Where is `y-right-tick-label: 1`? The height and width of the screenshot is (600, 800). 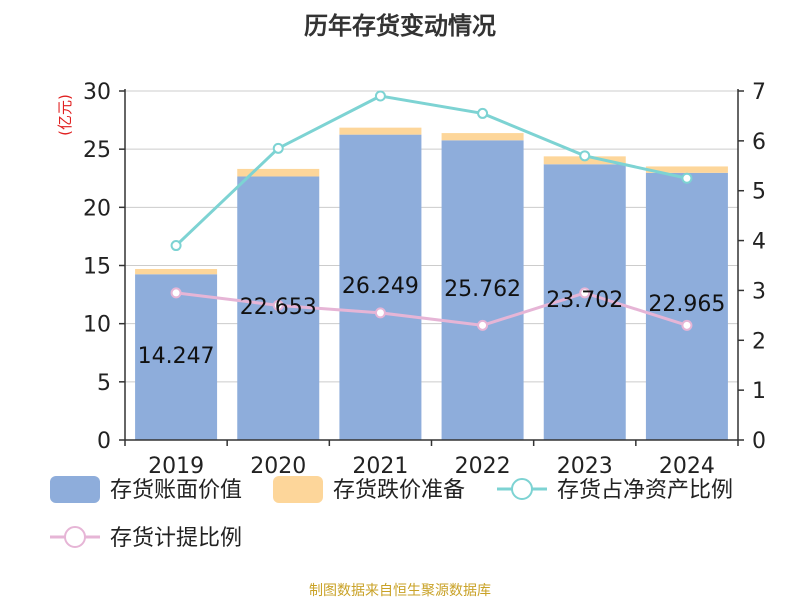 y-right-tick-label: 1 is located at coordinates (759, 391).